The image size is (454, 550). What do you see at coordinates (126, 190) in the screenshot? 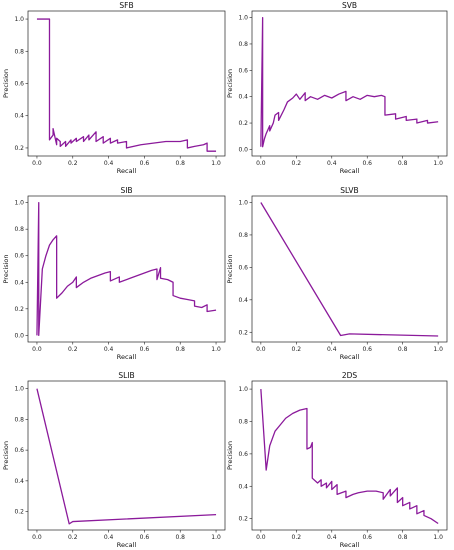
I see `chart-title: SIB` at bounding box center [126, 190].